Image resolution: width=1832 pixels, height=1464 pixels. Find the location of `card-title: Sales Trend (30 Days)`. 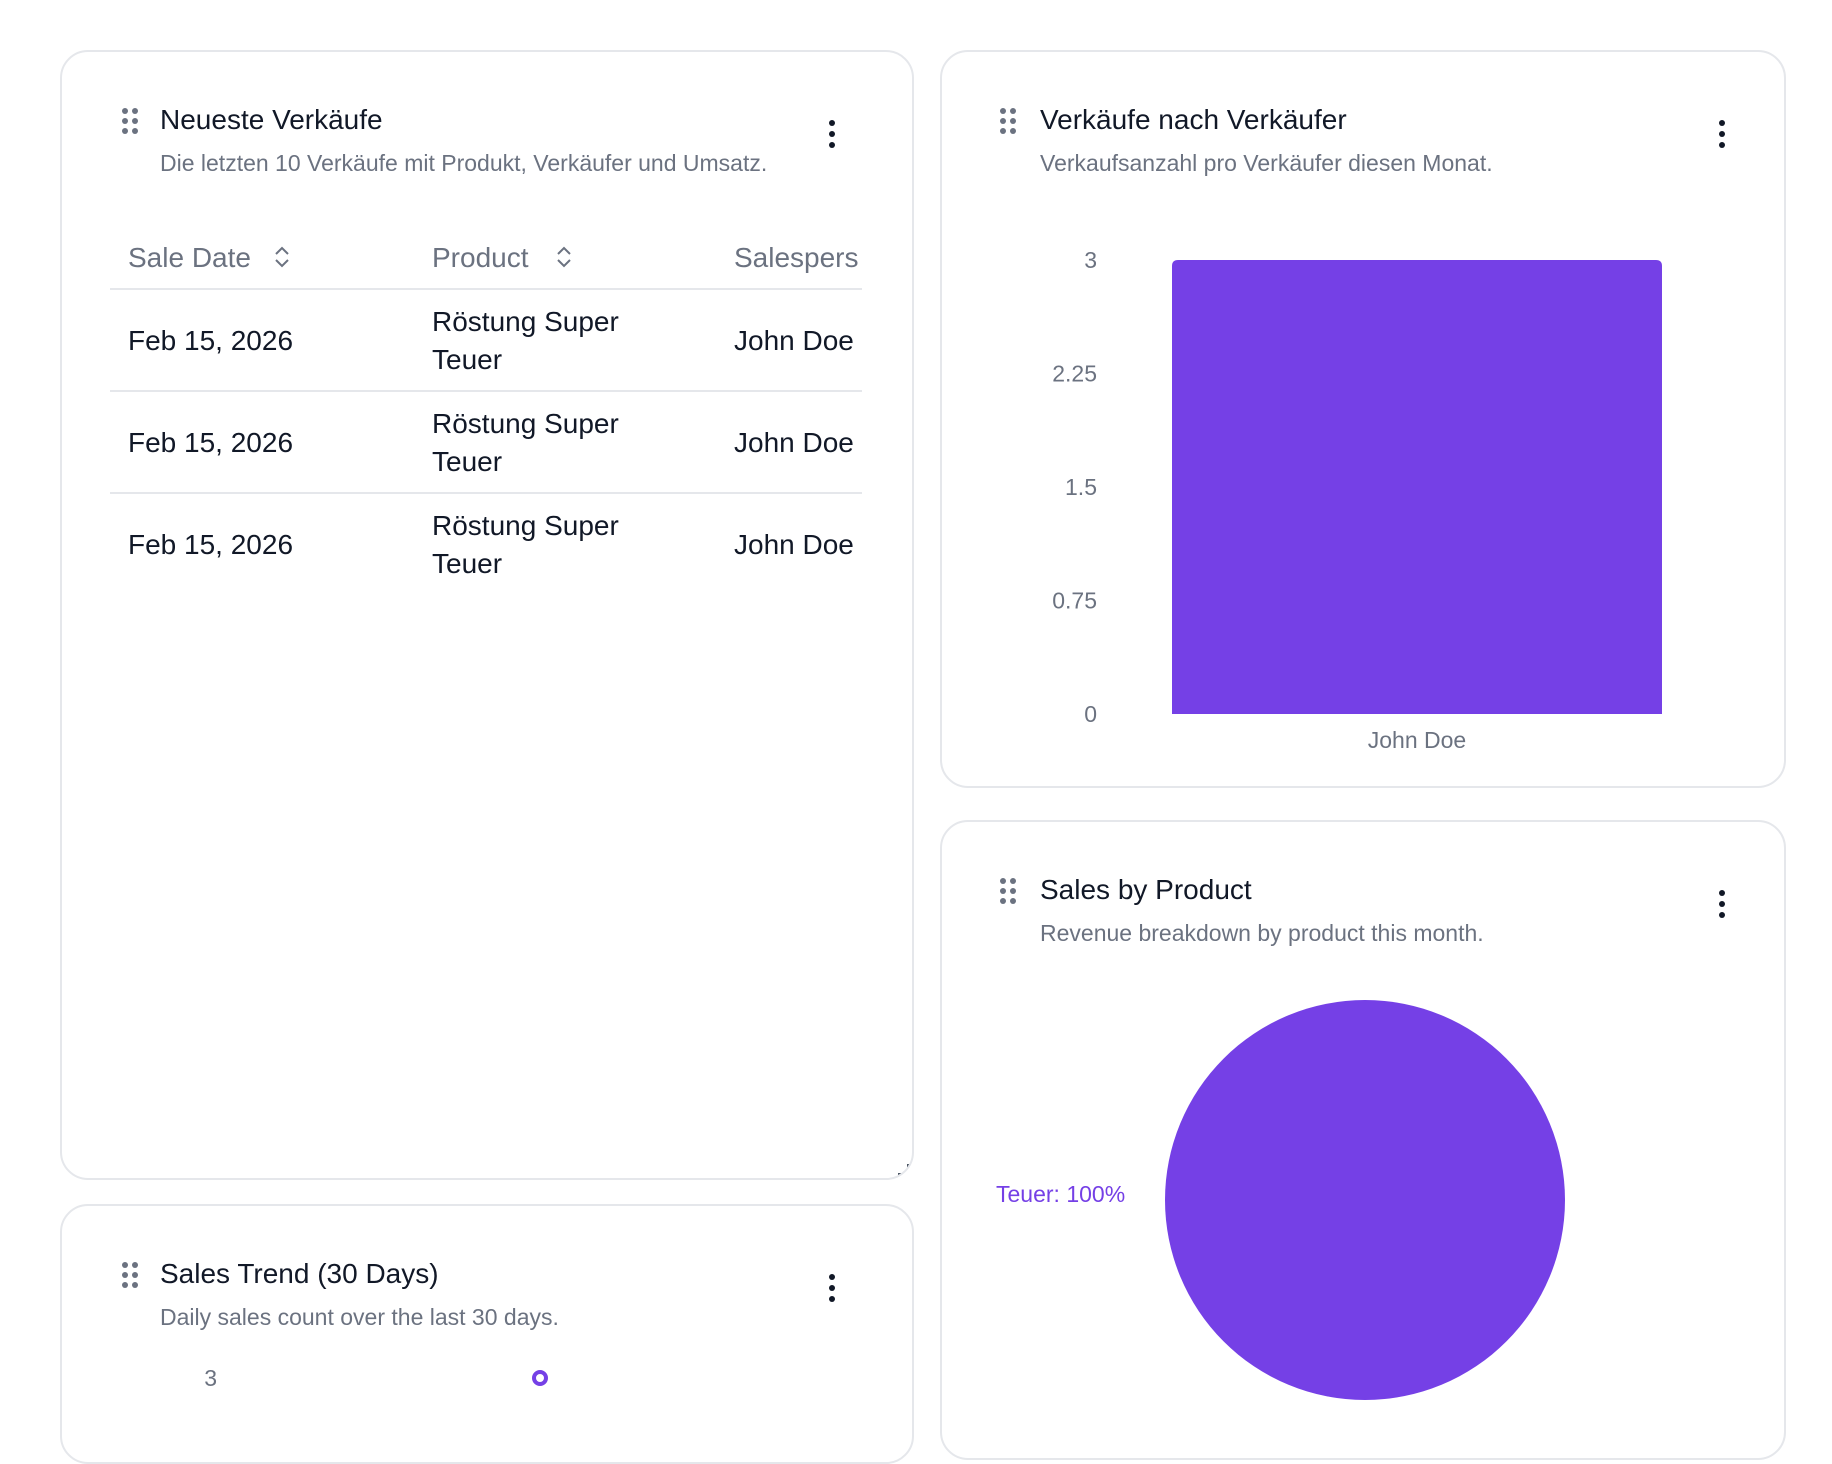

card-title: Sales Trend (30 Days) is located at coordinates (299, 1273).